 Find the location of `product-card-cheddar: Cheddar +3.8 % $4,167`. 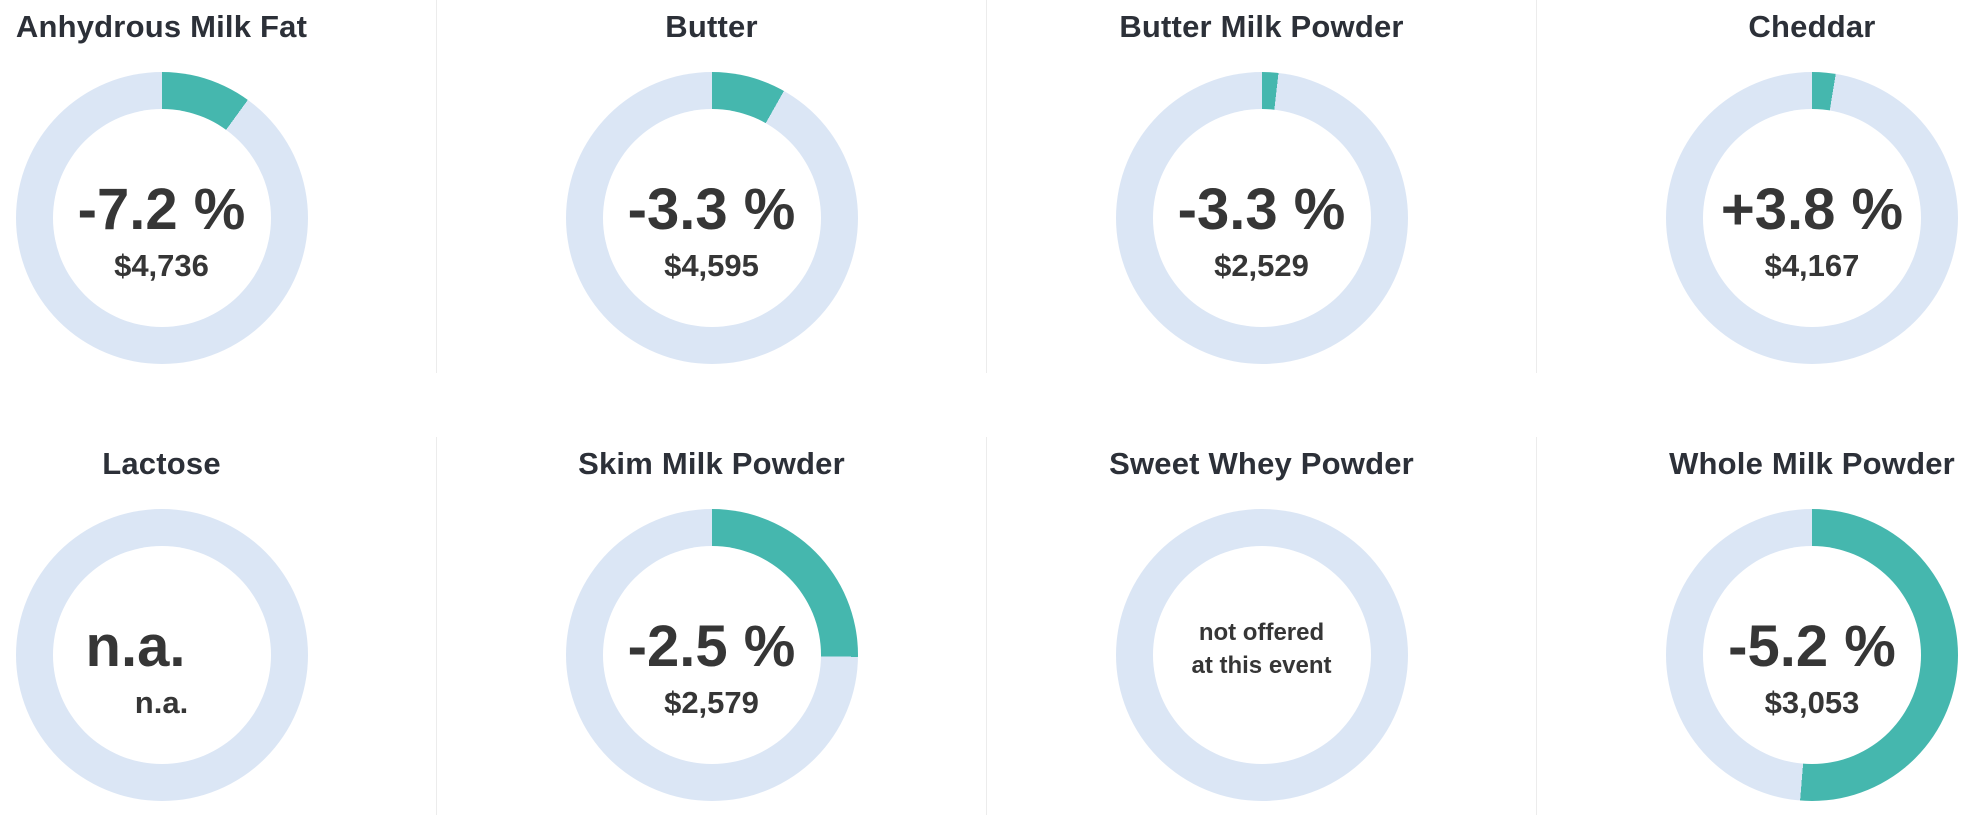

product-card-cheddar: Cheddar +3.8 % $4,167 is located at coordinates (1759, 186).